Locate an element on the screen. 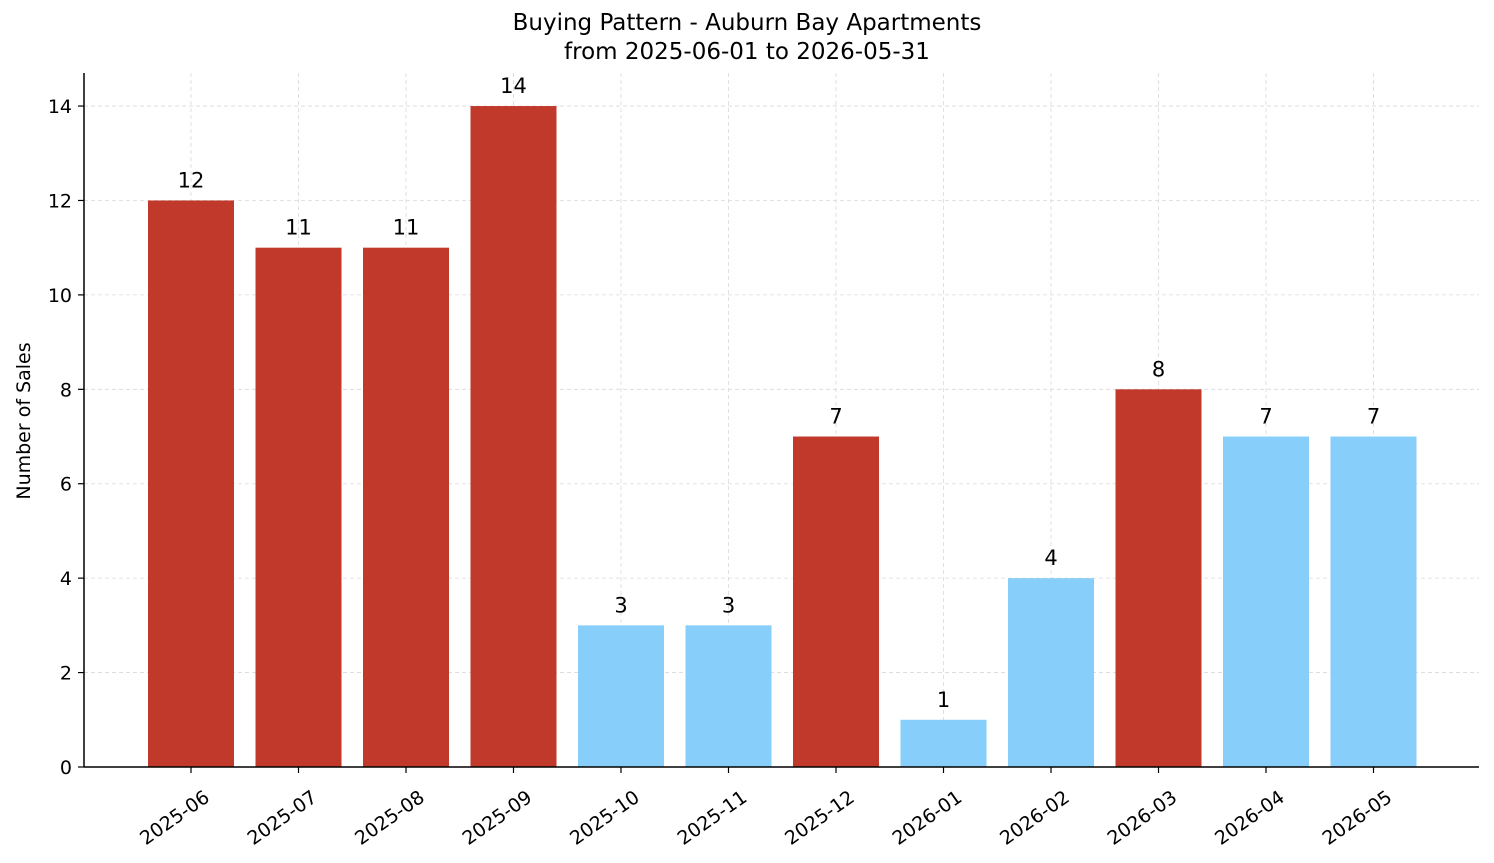 This screenshot has height=863, width=1494. x-tick-label: 2025-08 is located at coordinates (390, 818).